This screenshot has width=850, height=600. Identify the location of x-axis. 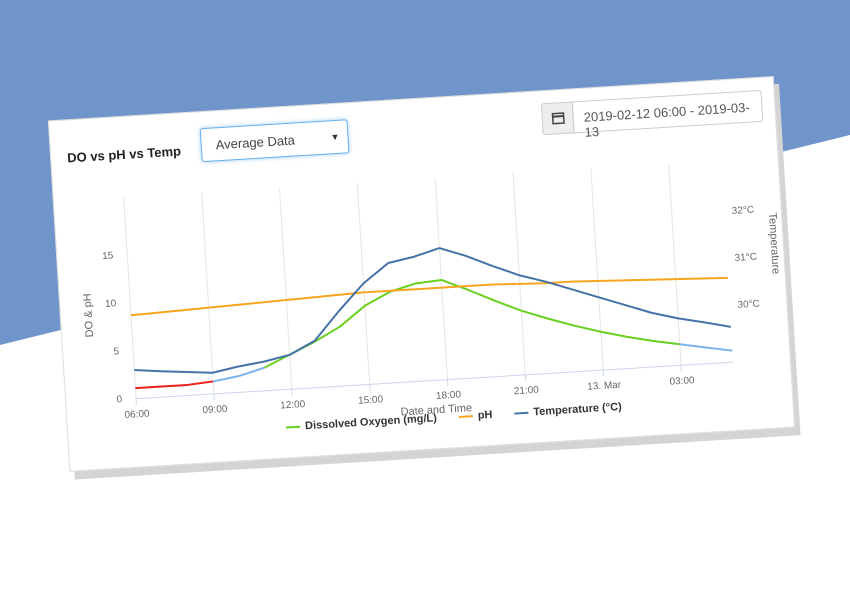
(434, 380).